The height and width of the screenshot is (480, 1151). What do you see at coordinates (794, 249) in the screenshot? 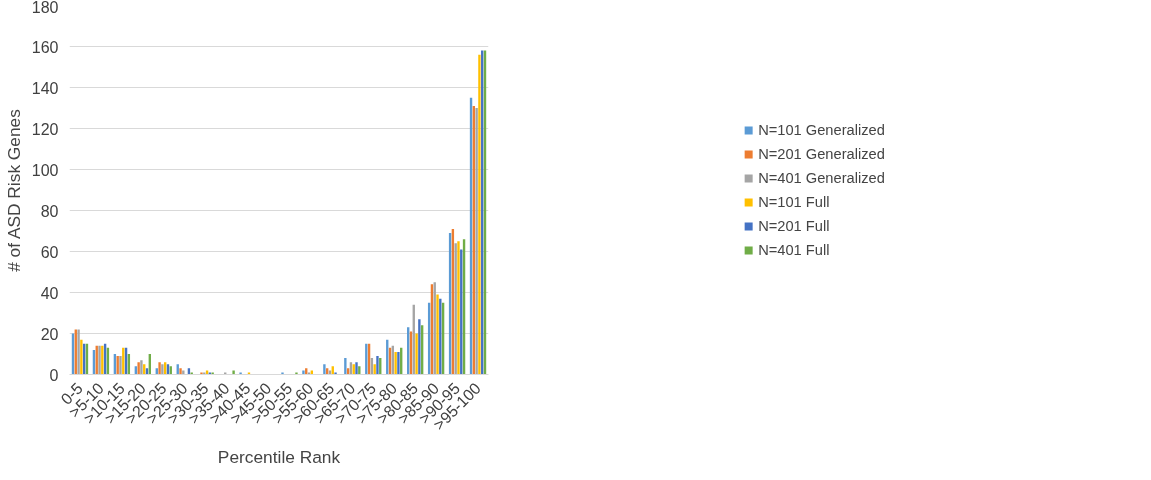
I see `legend-label: N=401 Full` at bounding box center [794, 249].